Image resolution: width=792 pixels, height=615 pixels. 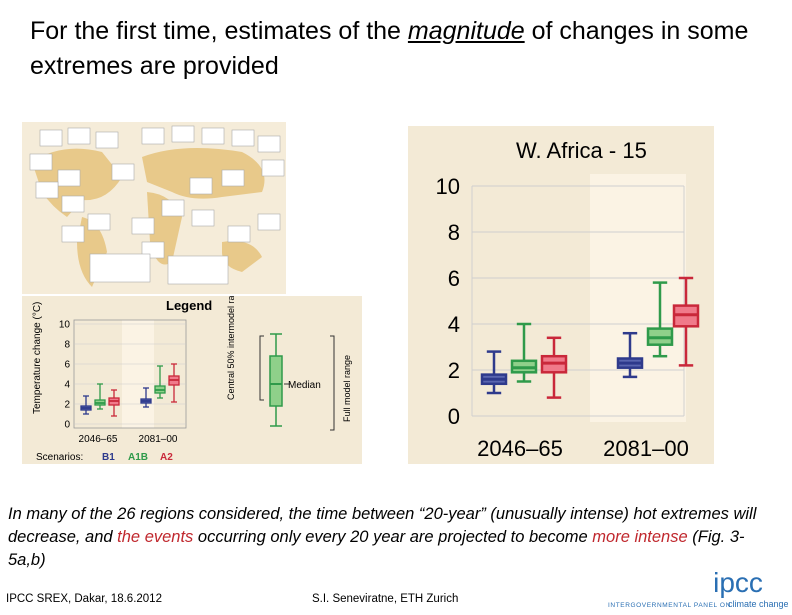 What do you see at coordinates (669, 605) in the screenshot?
I see `logo-tagline-a: INTERGOVERNMENTAL PANEL ON` at bounding box center [669, 605].